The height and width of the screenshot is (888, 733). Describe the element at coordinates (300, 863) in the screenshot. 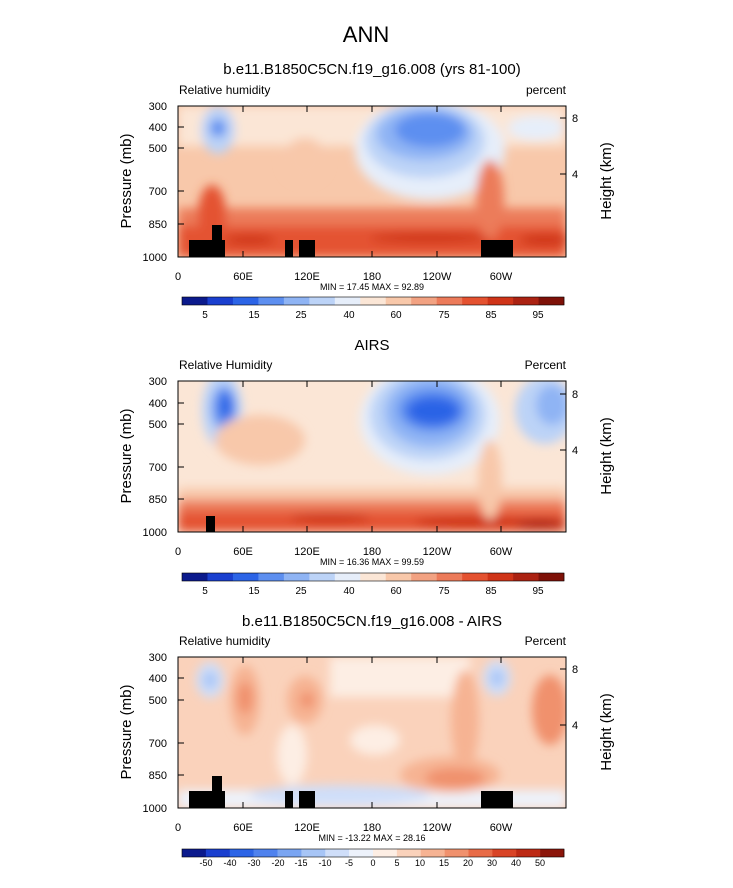

I see `colorbar-label: -15` at that location.